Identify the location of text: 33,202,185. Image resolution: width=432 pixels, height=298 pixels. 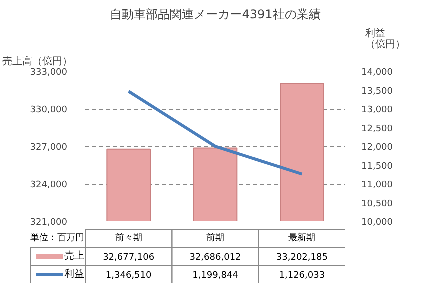
(302, 258).